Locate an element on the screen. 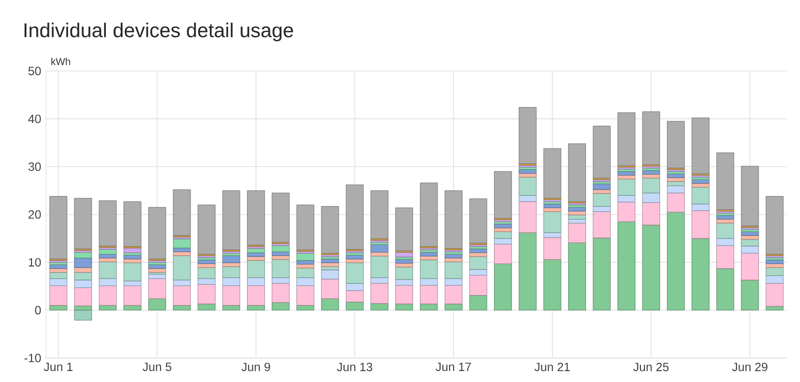 This screenshot has width=800, height=382. x-tick-label: Jun 21 is located at coordinates (552, 367).